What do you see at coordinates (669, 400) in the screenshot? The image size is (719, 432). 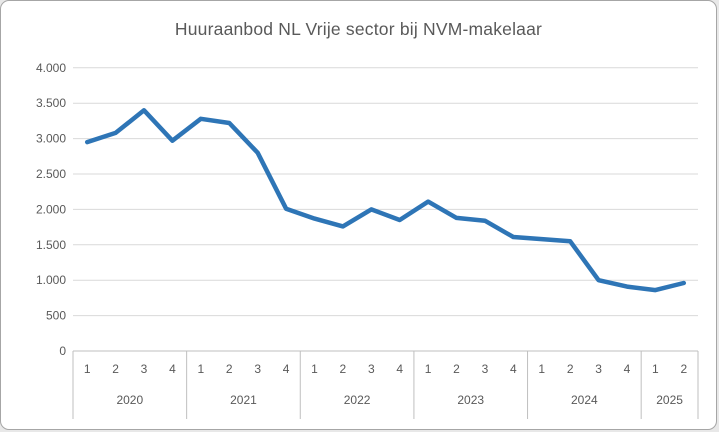 I see `x-year-label: 2025` at bounding box center [669, 400].